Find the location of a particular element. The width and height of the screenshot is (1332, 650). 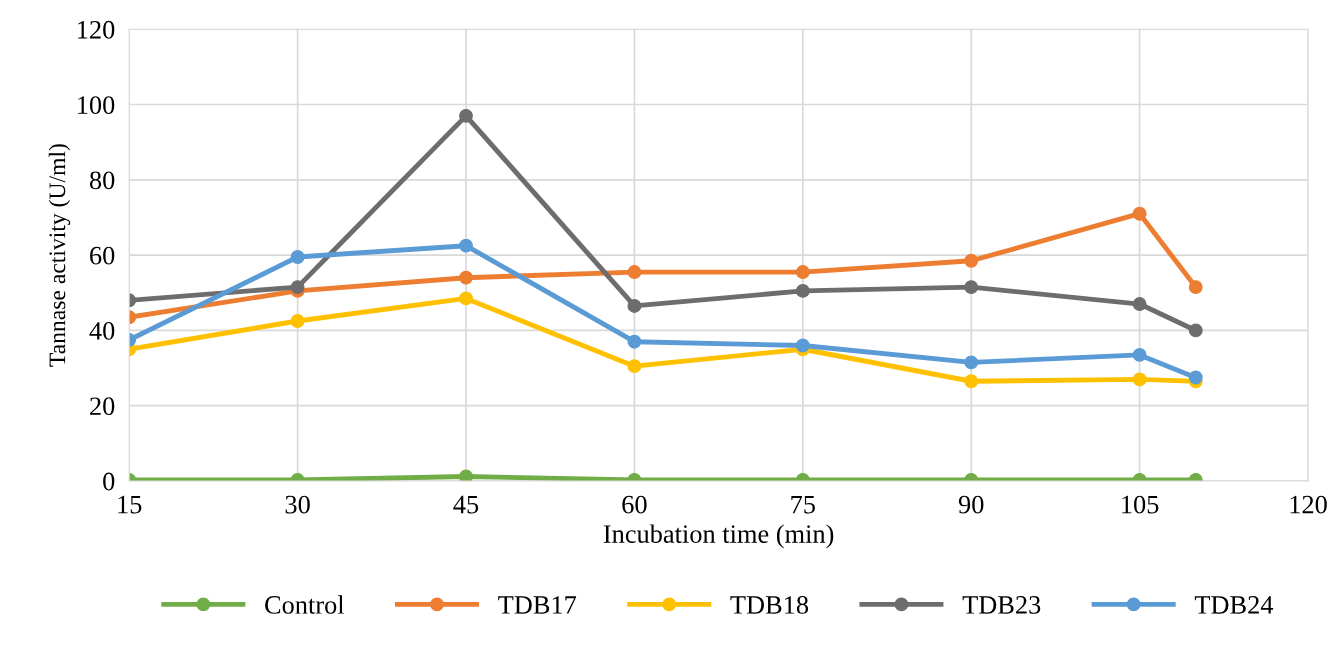

y-tick-label: 120 is located at coordinates (96, 29).